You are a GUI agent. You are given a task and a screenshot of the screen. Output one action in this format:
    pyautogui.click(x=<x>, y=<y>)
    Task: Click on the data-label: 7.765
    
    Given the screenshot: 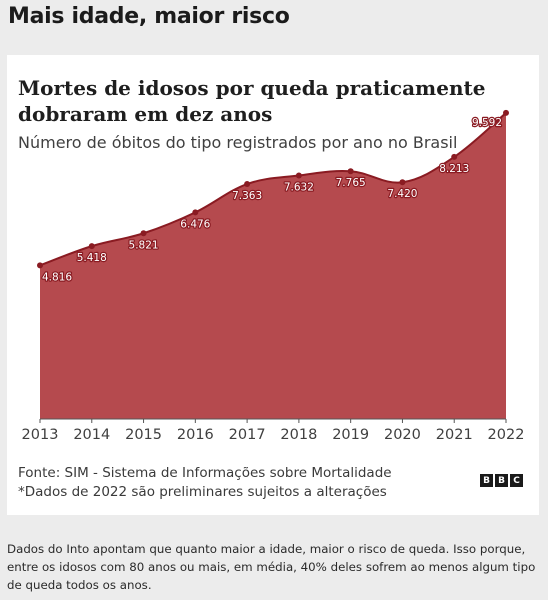 What is the action you would take?
    pyautogui.click(x=351, y=183)
    